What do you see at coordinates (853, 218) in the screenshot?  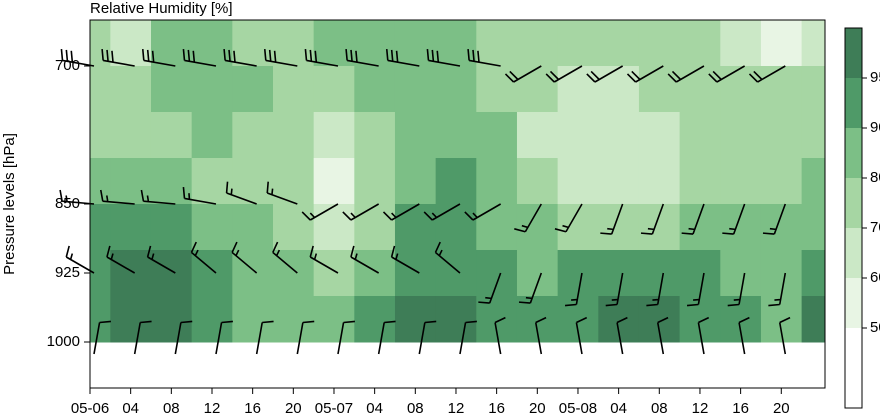 I see `colorbar-frame` at bounding box center [853, 218].